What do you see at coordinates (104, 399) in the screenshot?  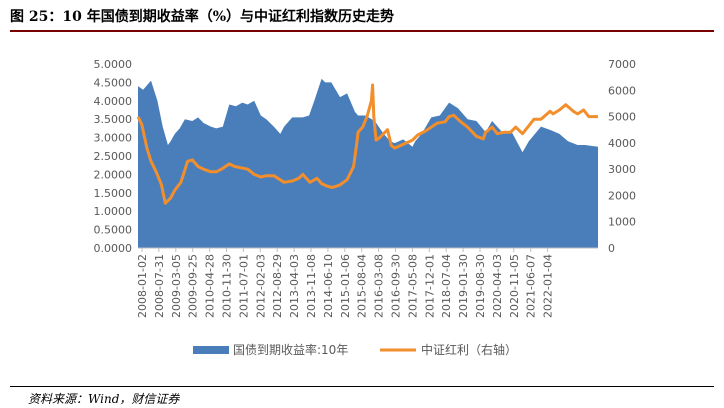 I see `source-note: 资料来源：Wind，财信证券` at bounding box center [104, 399].